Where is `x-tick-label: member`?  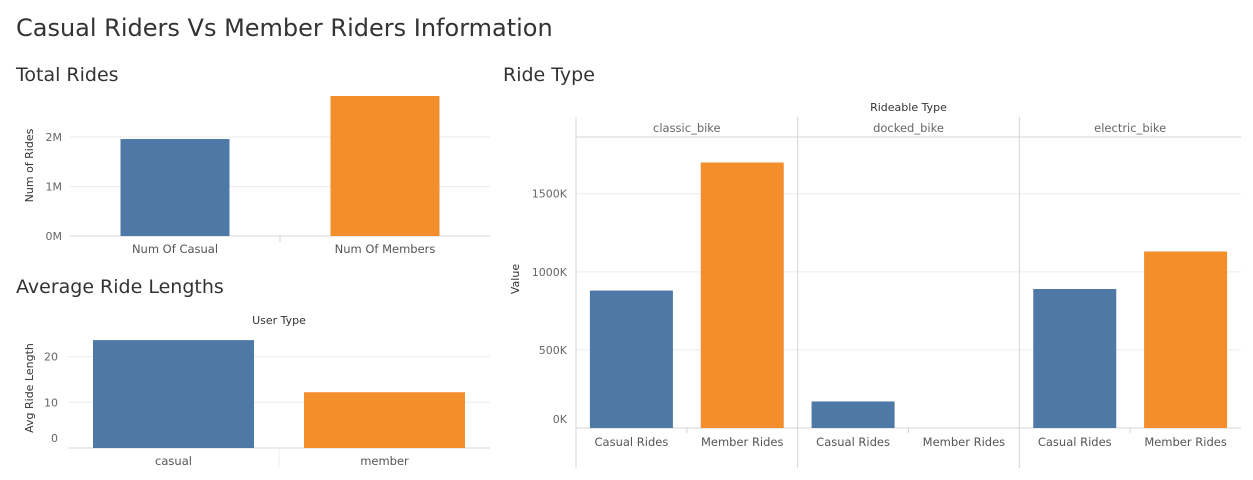
x-tick-label: member is located at coordinates (384, 461).